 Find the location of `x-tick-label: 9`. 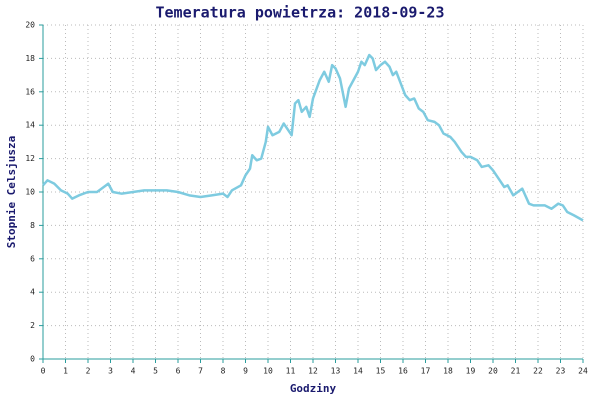

x-tick-label: 9 is located at coordinates (245, 371).